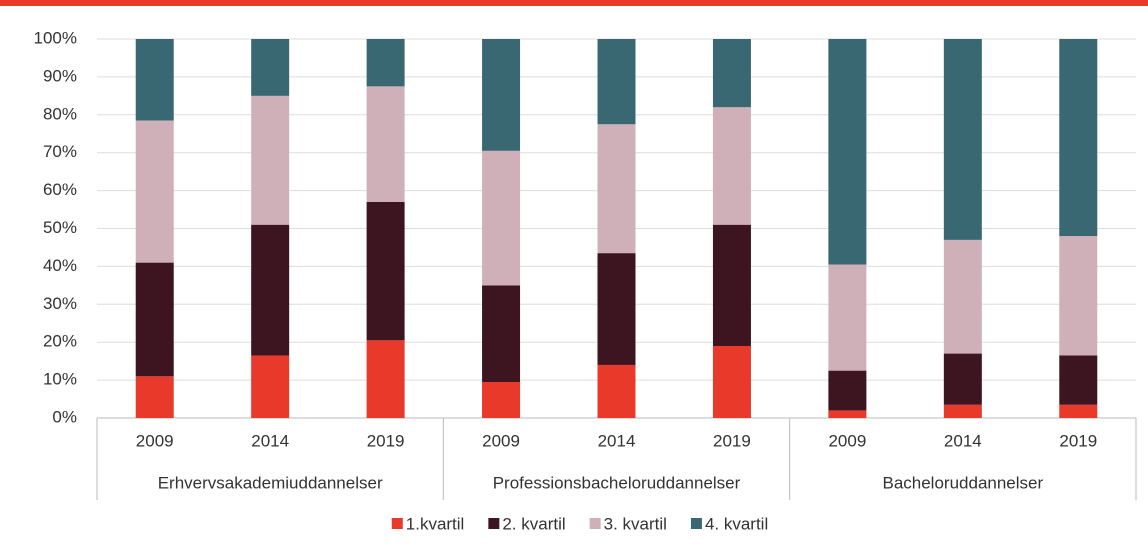  What do you see at coordinates (60, 151) in the screenshot?
I see `y-tick-label: 70%` at bounding box center [60, 151].